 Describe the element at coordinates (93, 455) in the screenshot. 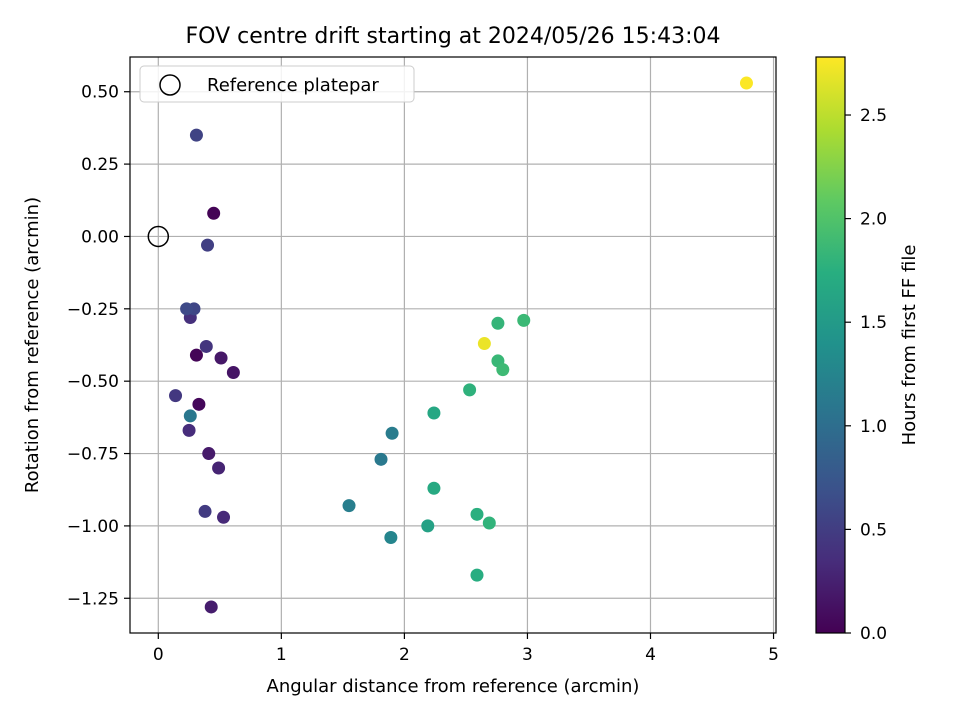

I see `y-tick-label: −0.75` at that location.